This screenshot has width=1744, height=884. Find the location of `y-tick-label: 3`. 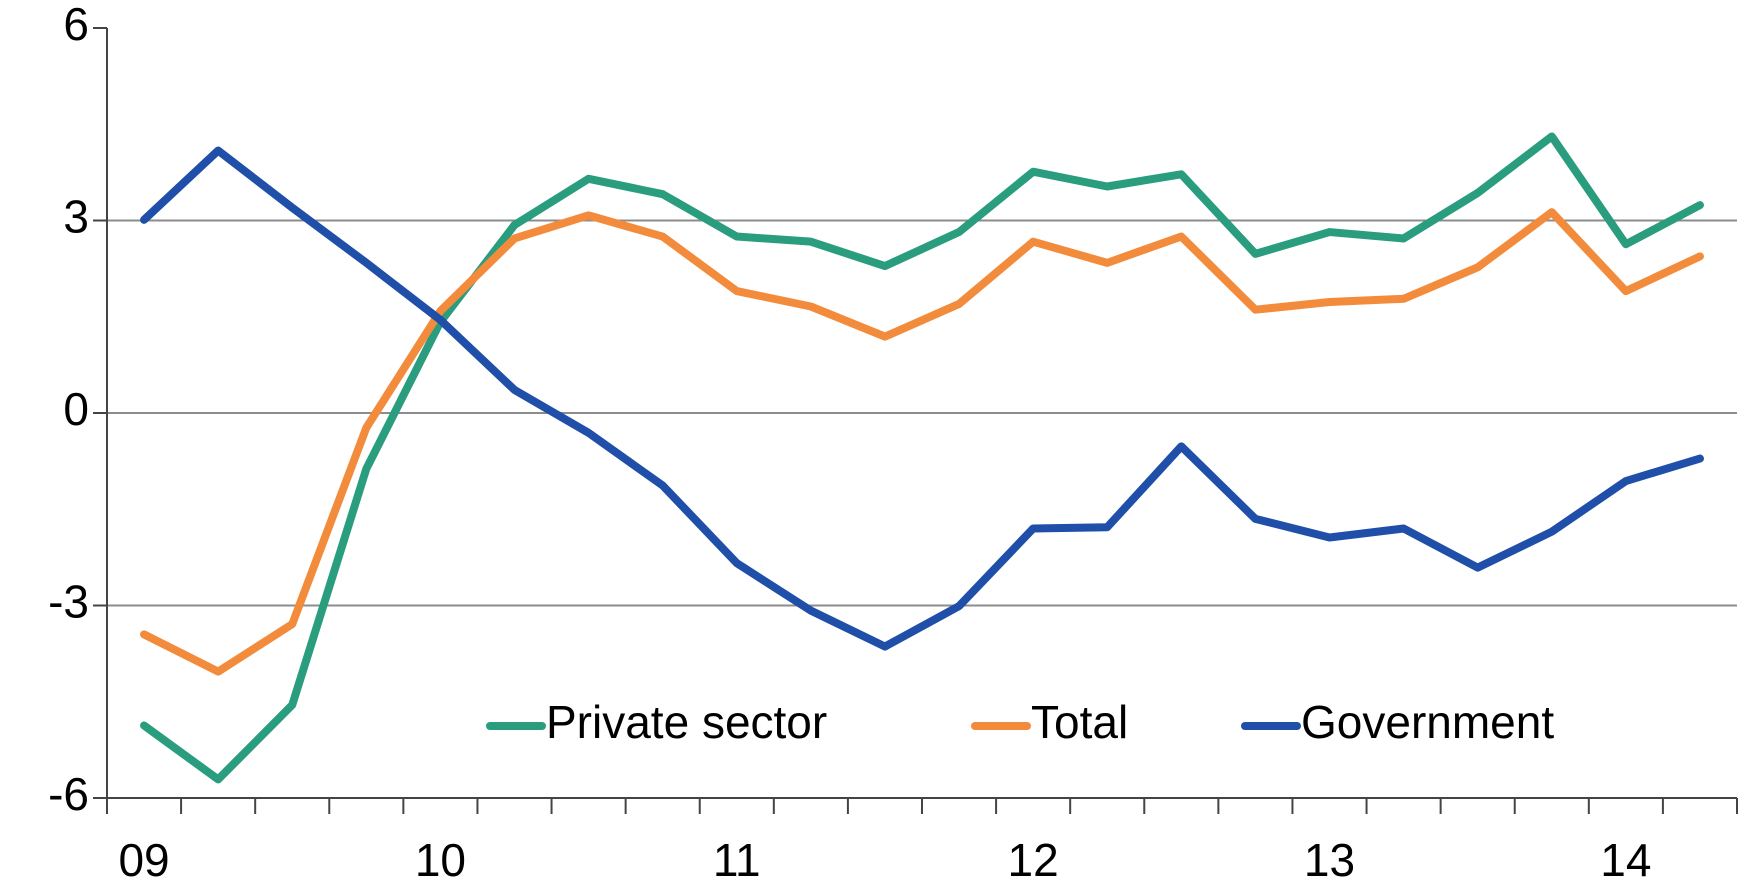

y-tick-label: 3 is located at coordinates (76, 217).